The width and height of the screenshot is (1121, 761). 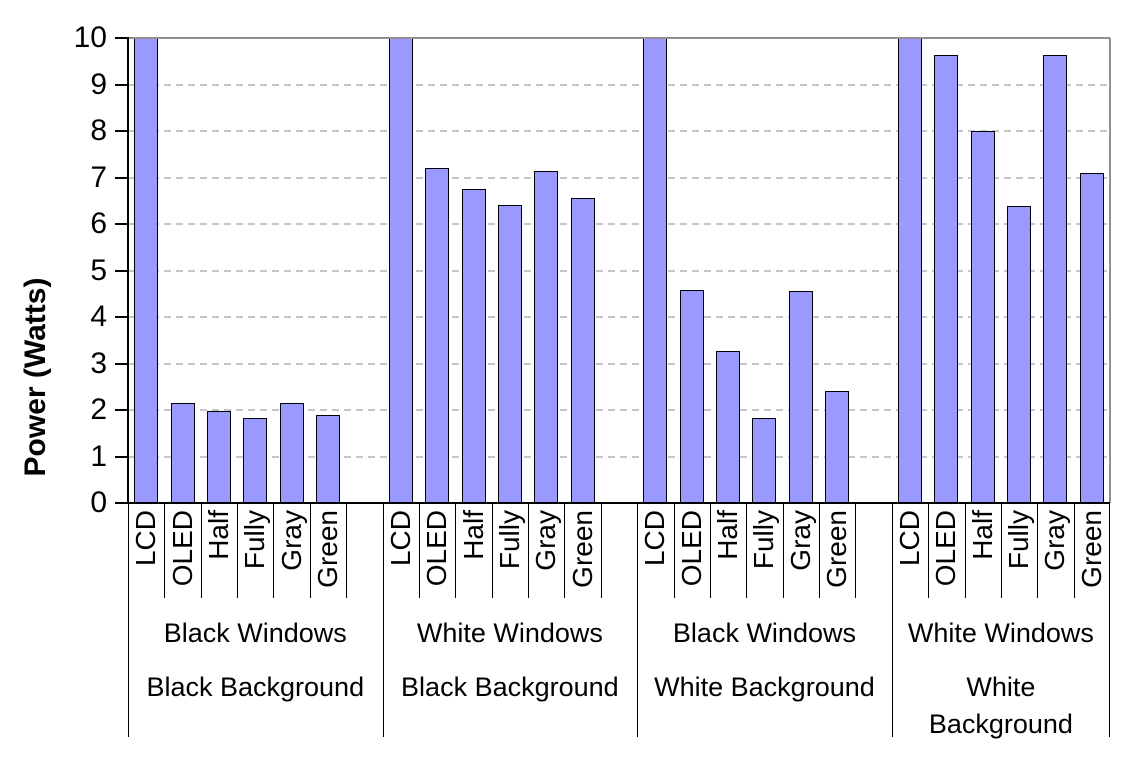 I want to click on bar-g4-half, so click(x=982, y=317).